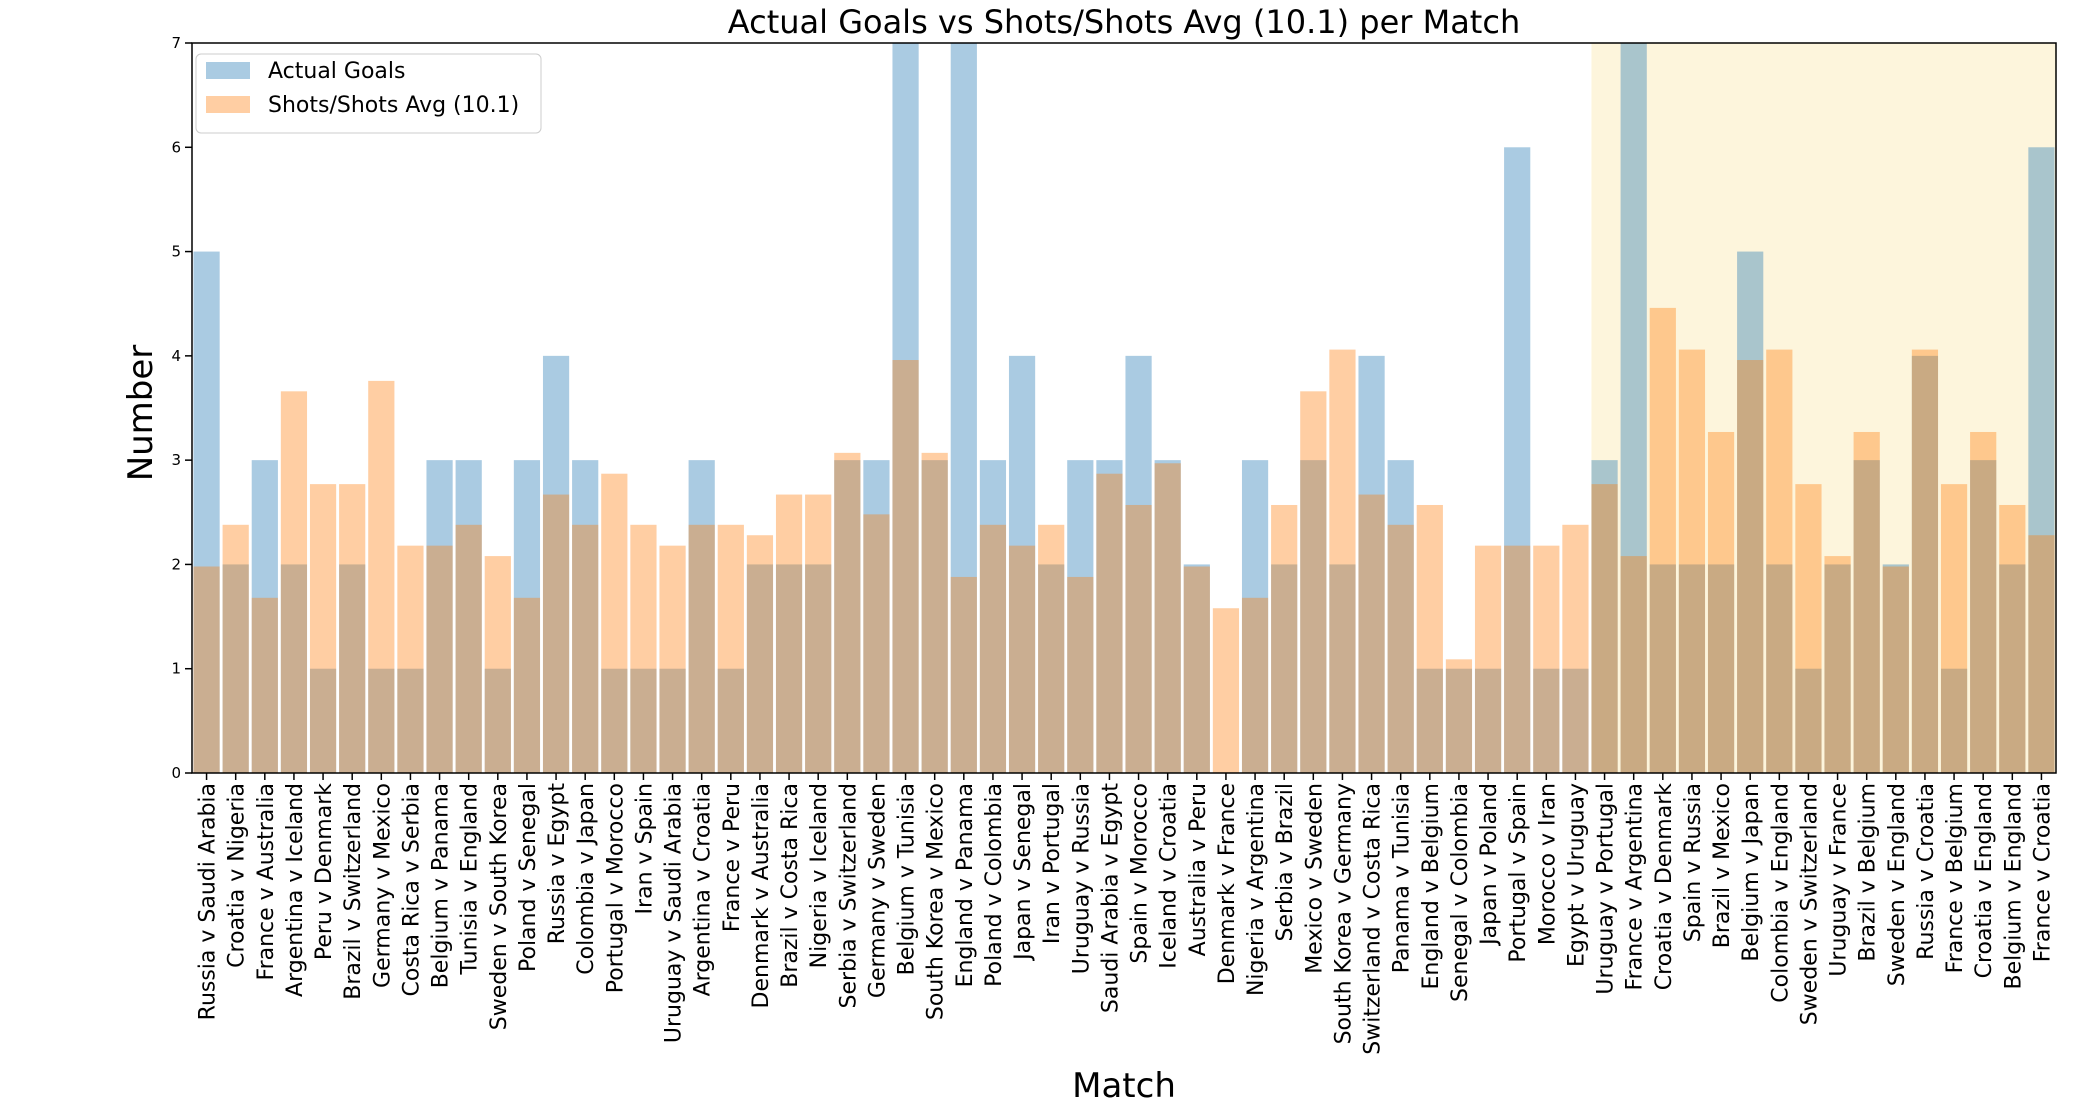 The image size is (2092, 1120). What do you see at coordinates (1169, 876) in the screenshot?
I see `x-tick-label: Iceland v Croatia` at bounding box center [1169, 876].